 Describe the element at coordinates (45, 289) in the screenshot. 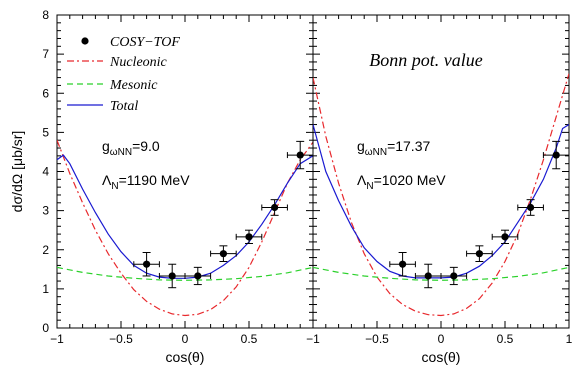

I see `y-tick-label: 1` at that location.